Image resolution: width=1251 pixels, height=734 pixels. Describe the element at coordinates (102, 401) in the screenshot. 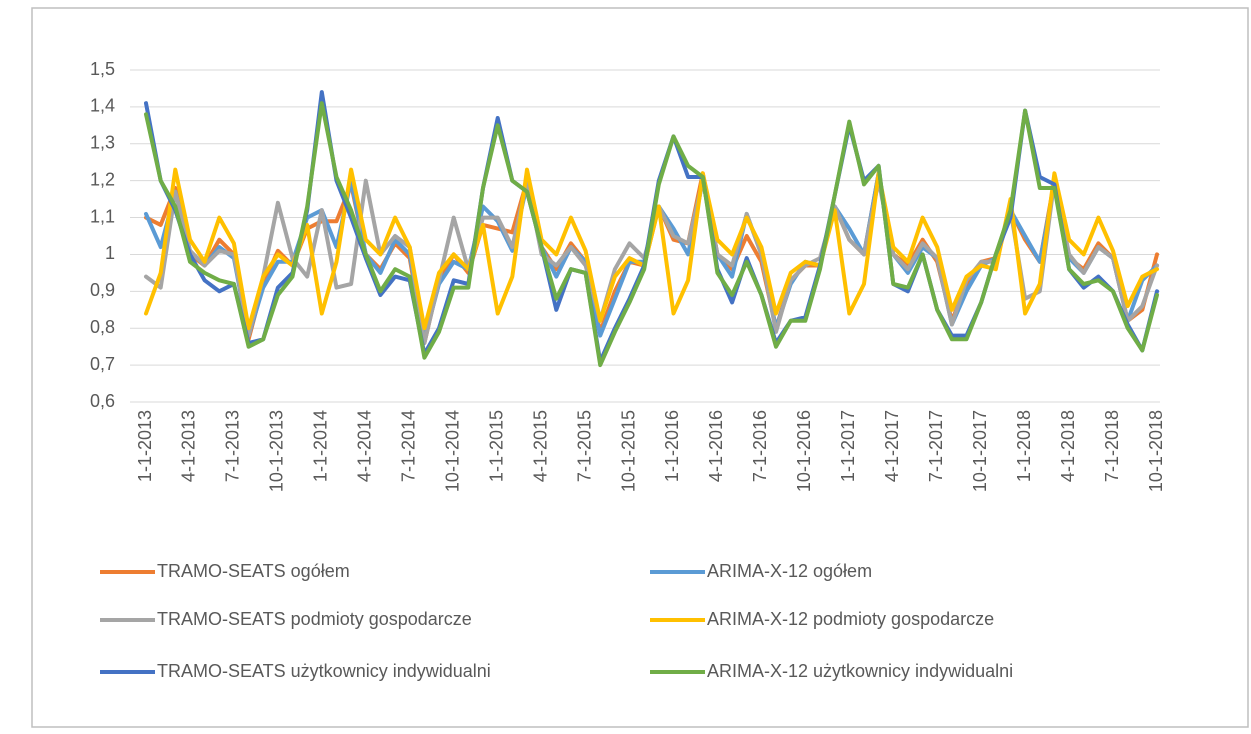

I see `y-tick-label: 0,6` at that location.